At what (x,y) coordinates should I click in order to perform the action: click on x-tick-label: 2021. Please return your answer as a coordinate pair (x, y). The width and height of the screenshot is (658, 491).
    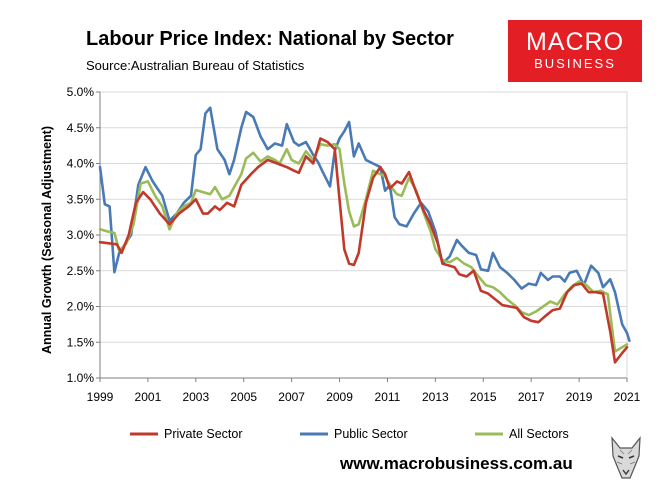
    Looking at the image, I should click on (627, 397).